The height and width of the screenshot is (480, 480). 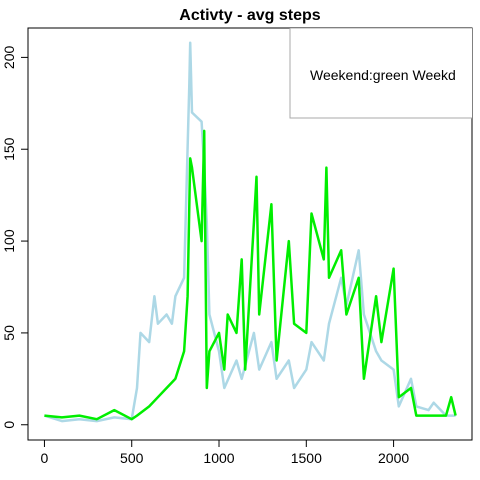 What do you see at coordinates (306, 458) in the screenshot?
I see `x-tick-label: 1500` at bounding box center [306, 458].